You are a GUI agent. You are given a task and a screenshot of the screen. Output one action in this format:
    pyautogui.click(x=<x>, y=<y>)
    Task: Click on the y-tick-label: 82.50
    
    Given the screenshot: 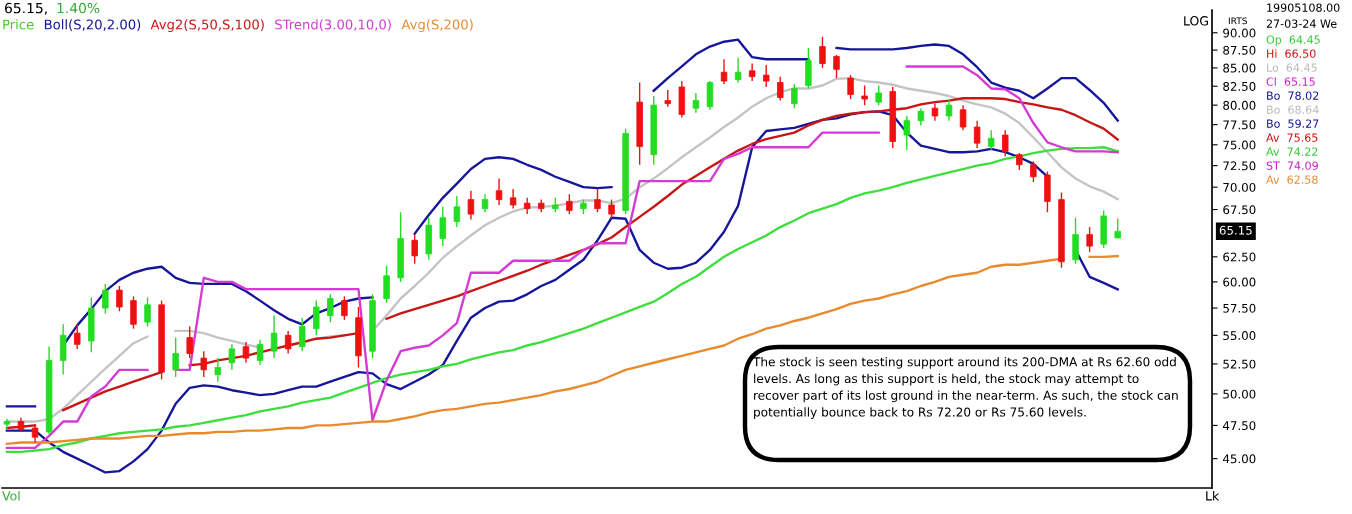 What is the action you would take?
    pyautogui.click(x=1239, y=86)
    